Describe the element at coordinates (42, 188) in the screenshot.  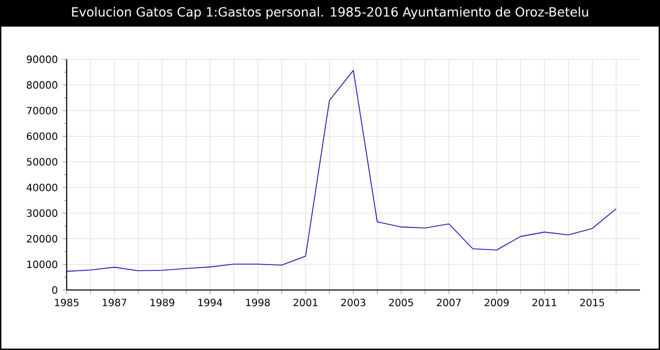
I see `y-tick-label: 40000` at that location.